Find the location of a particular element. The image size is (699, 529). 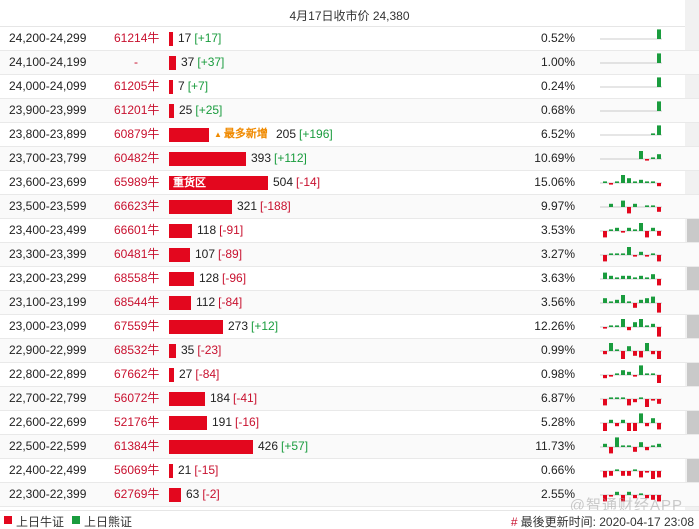

table-row: 22,500-22,599 61384牛 426 [+57] 11.73% is located at coordinates (349, 447).